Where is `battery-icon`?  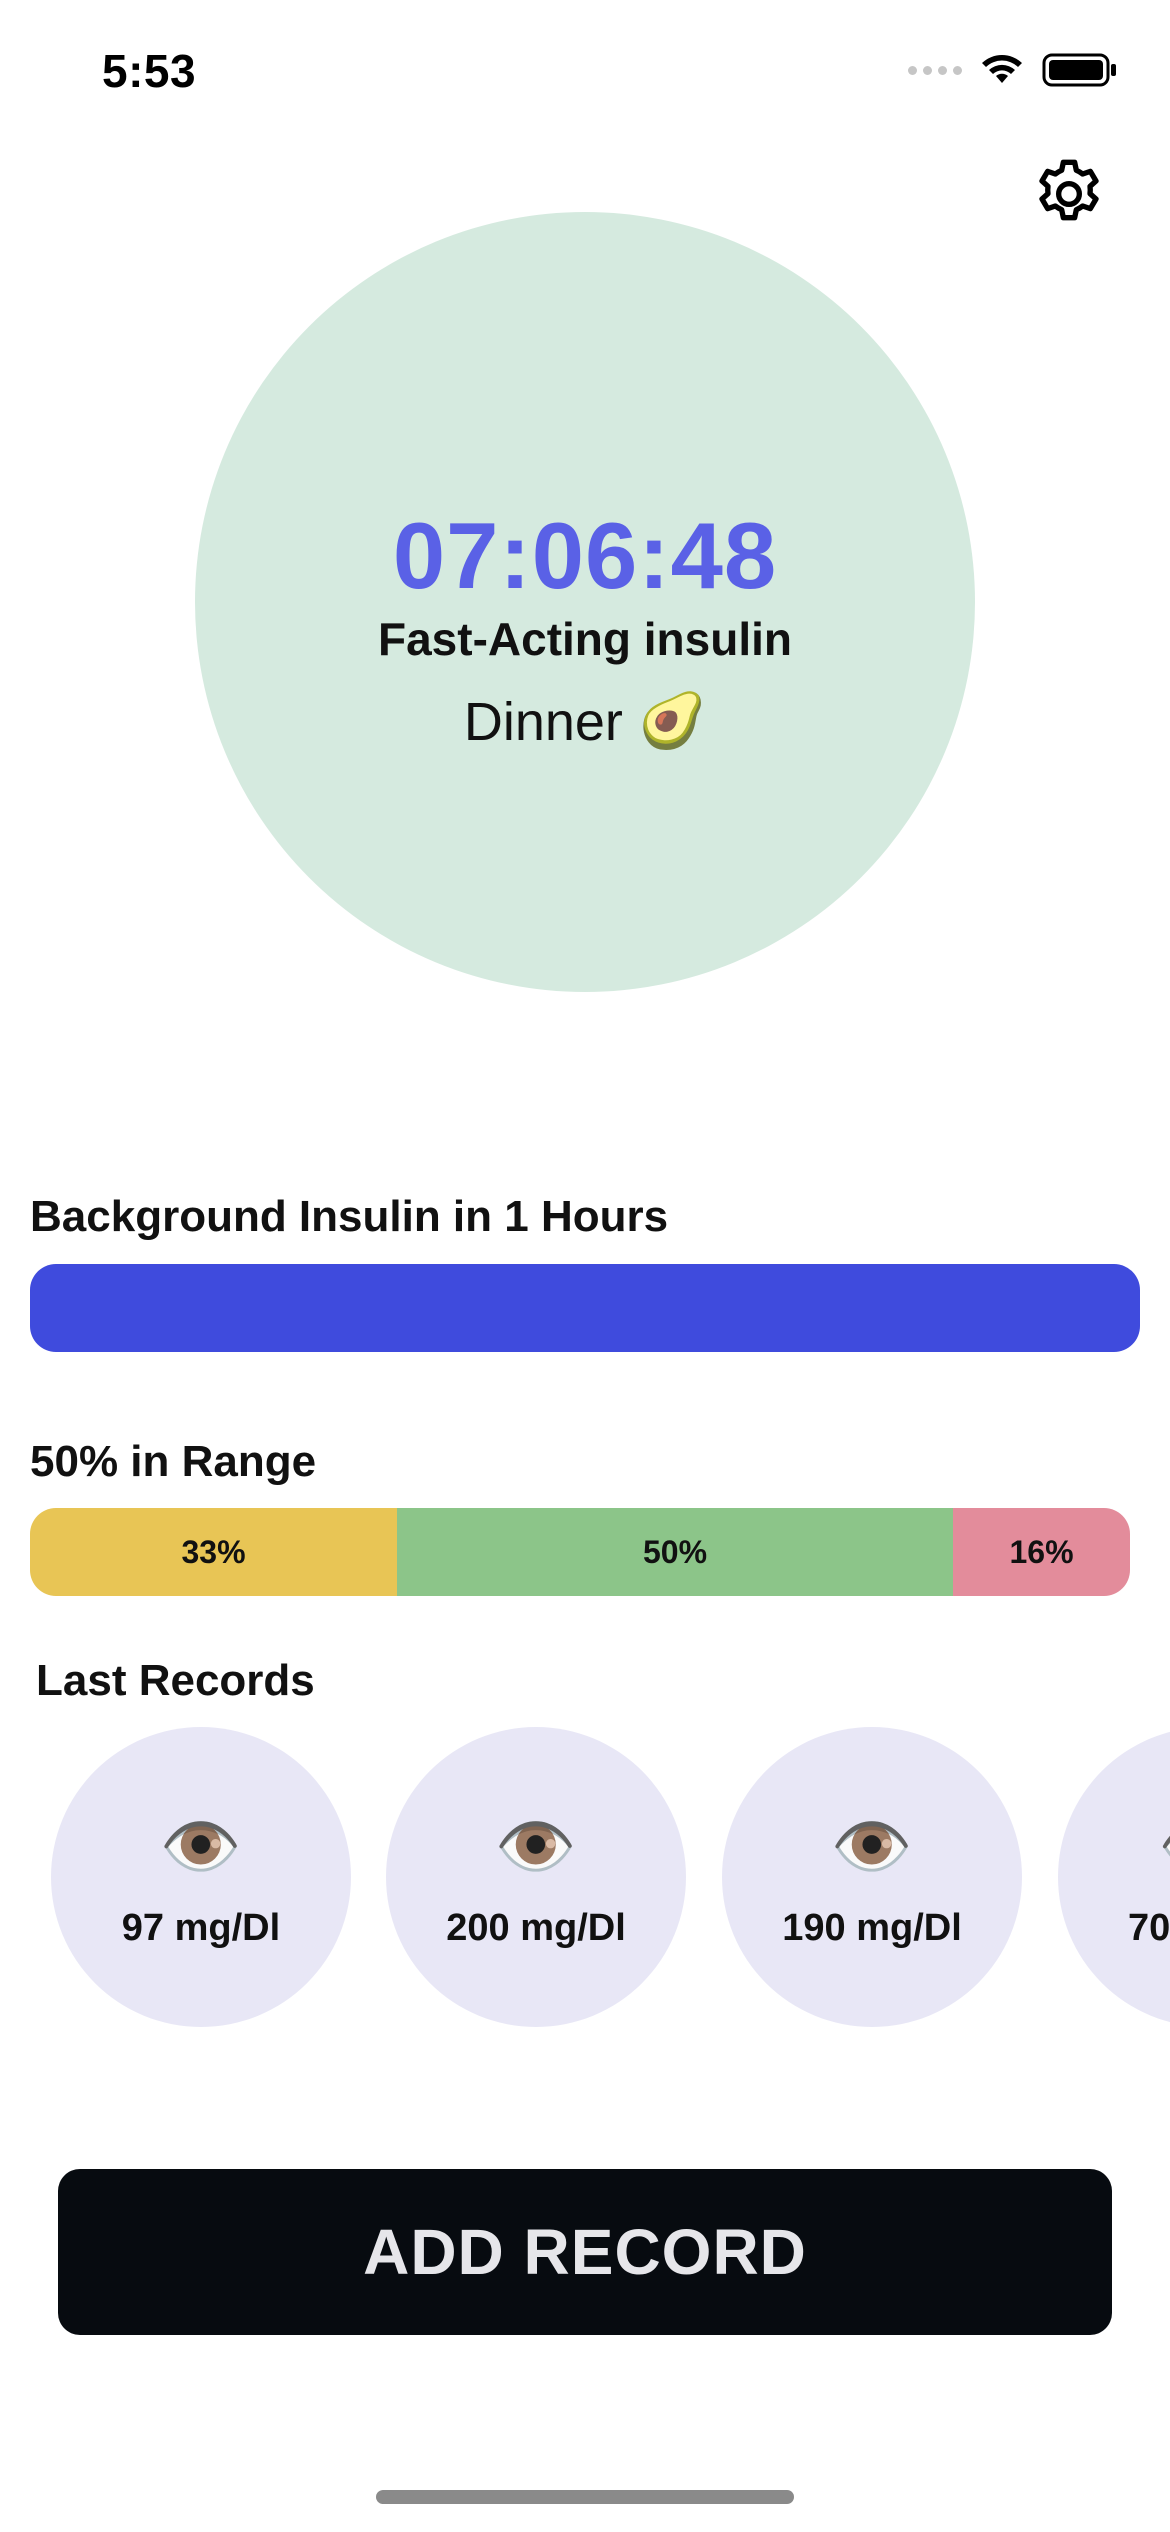
battery-icon is located at coordinates (1079, 70).